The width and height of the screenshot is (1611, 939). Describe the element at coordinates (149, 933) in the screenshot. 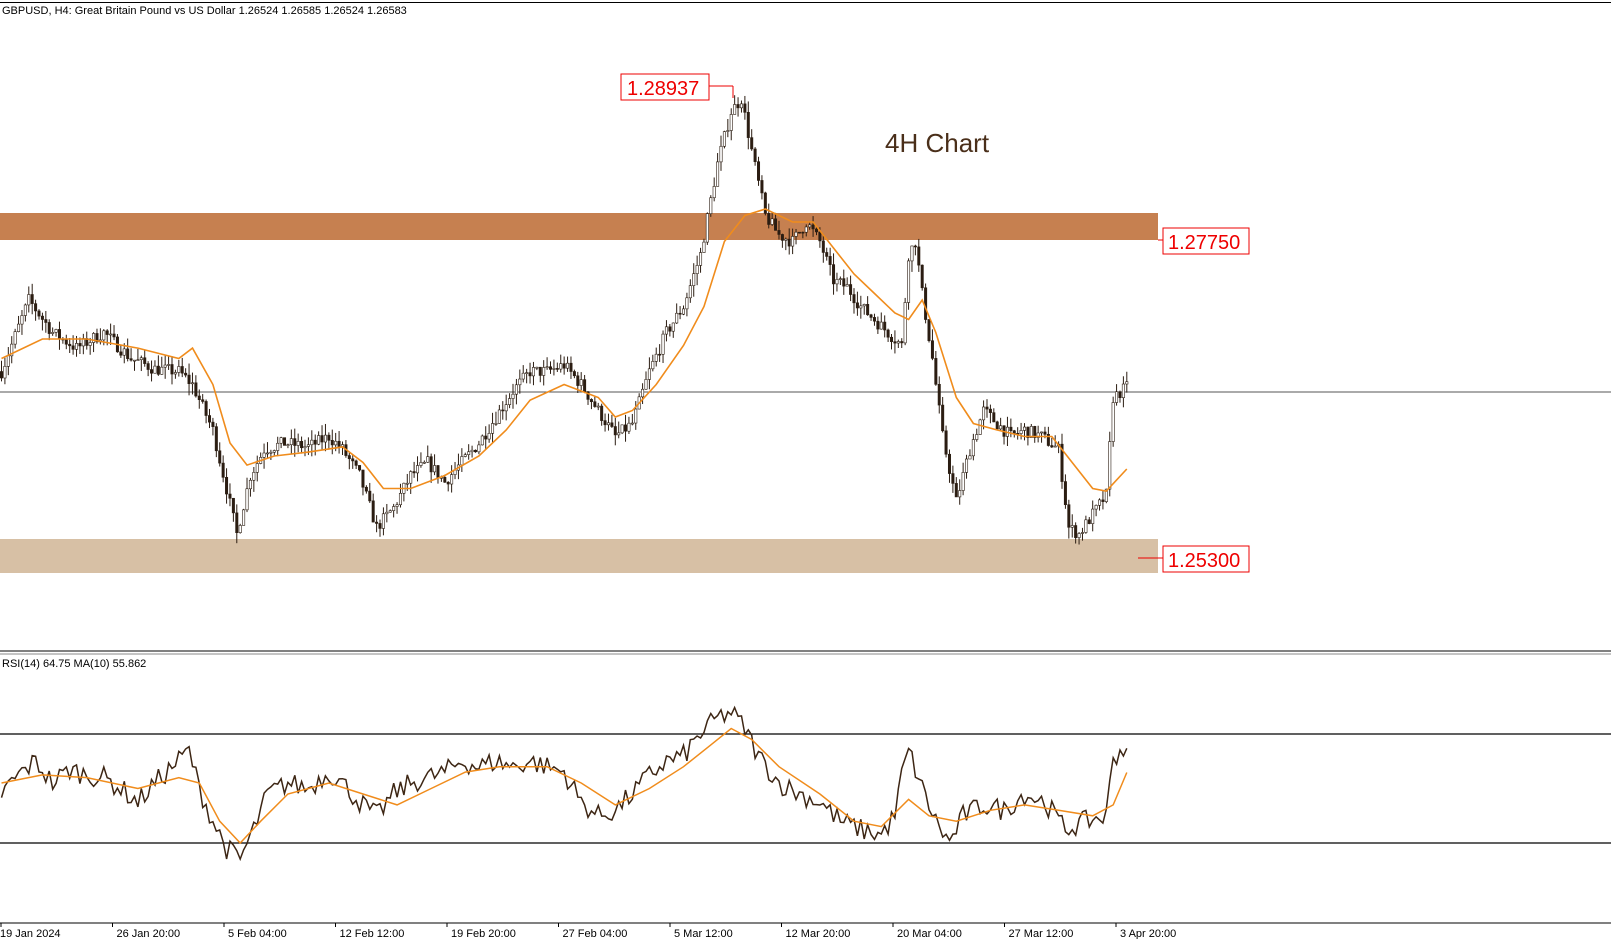

I see `time-axis-label: 26 Jan 20:00` at that location.